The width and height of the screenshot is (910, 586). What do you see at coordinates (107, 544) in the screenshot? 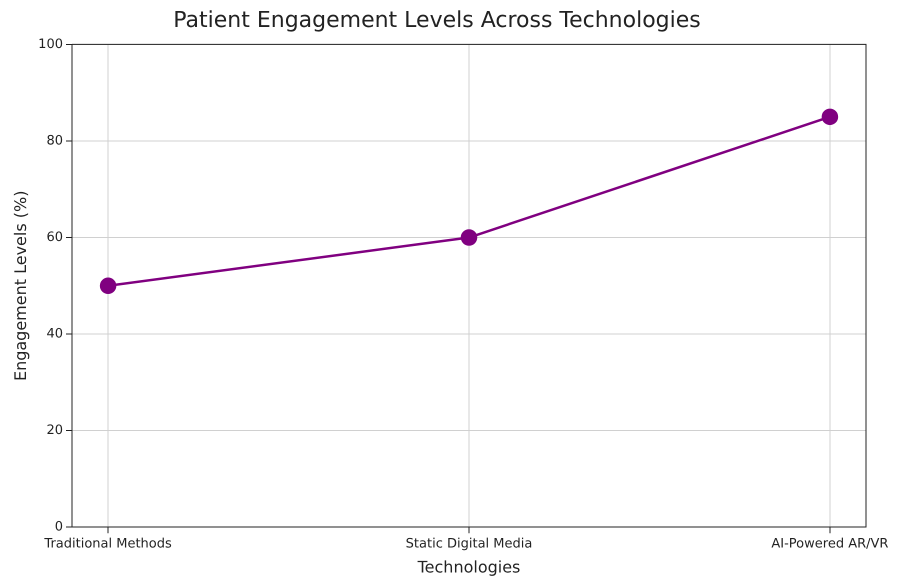
I see `x-tick-label: Traditional Methods` at bounding box center [107, 544].